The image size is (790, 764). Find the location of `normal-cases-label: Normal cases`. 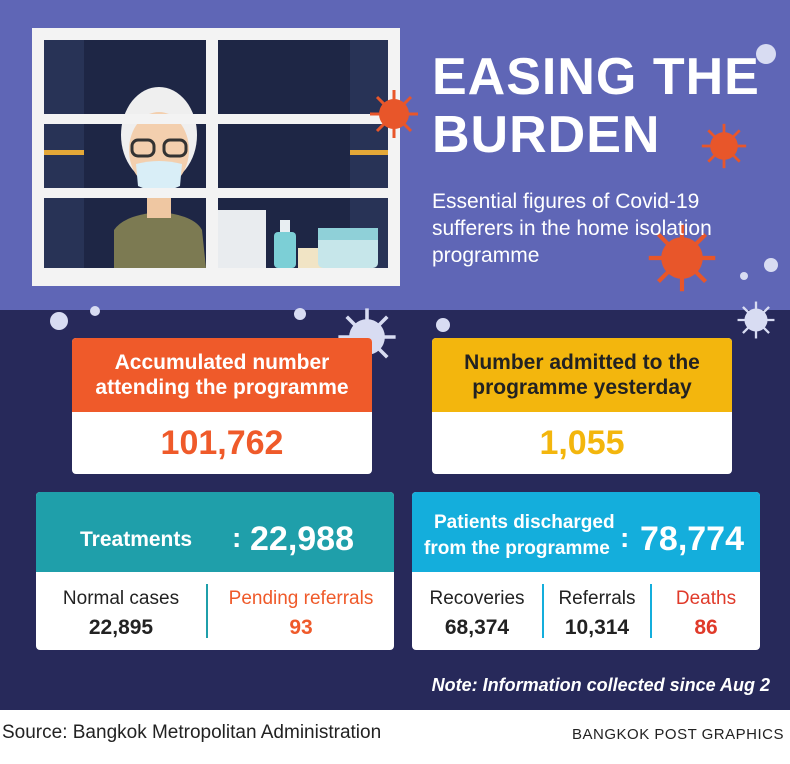

normal-cases-label: Normal cases is located at coordinates (121, 598).